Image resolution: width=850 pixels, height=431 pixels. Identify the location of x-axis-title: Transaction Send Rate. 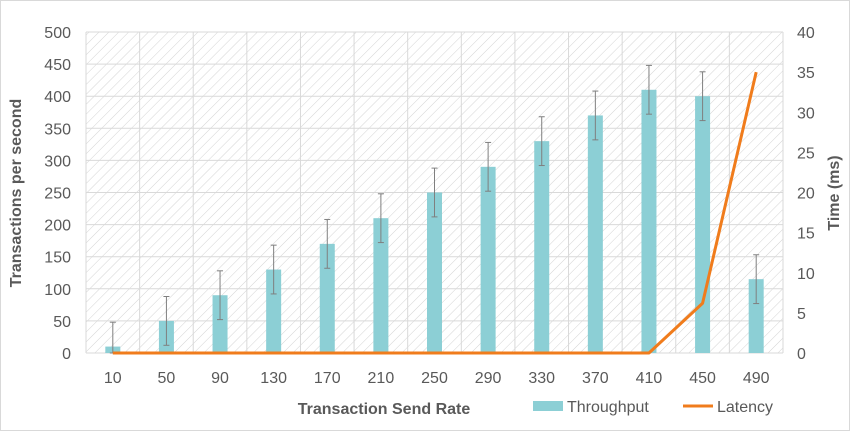
(384, 409).